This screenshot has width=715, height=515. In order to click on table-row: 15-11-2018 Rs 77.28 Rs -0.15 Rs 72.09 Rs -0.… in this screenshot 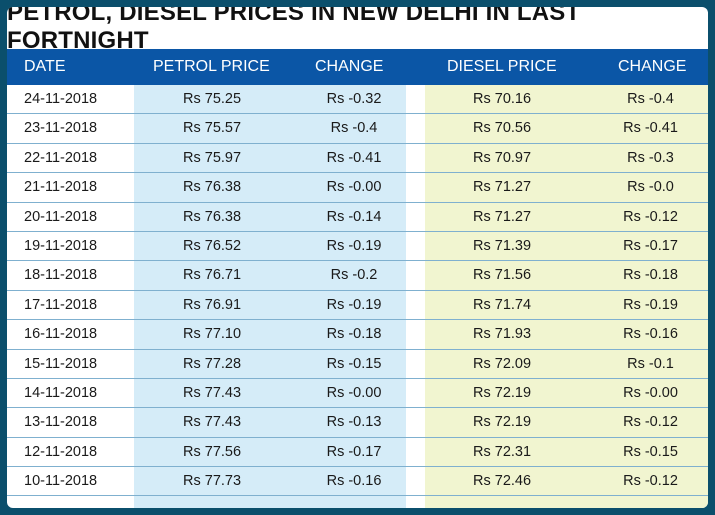, I will do `click(357, 364)`.